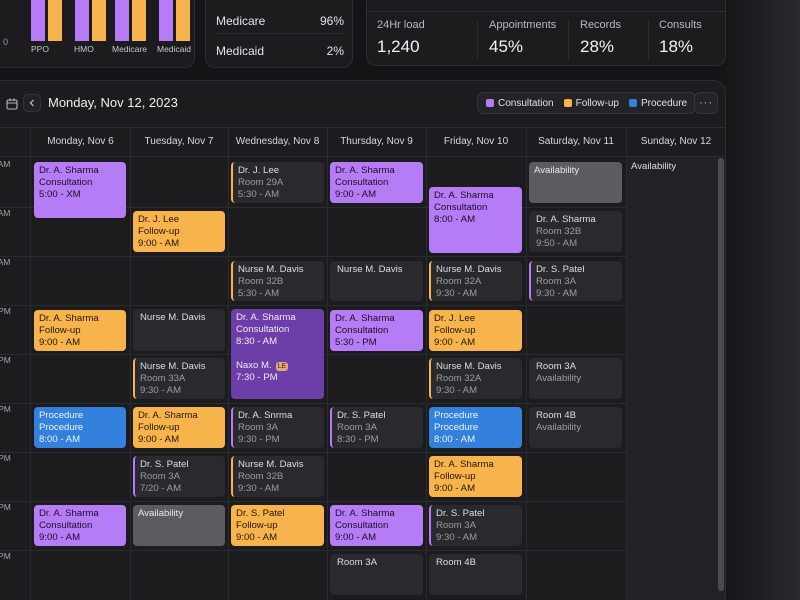  I want to click on event-card: Dr. S. Patel Follow-up 9:00 - AM, so click(277, 525).